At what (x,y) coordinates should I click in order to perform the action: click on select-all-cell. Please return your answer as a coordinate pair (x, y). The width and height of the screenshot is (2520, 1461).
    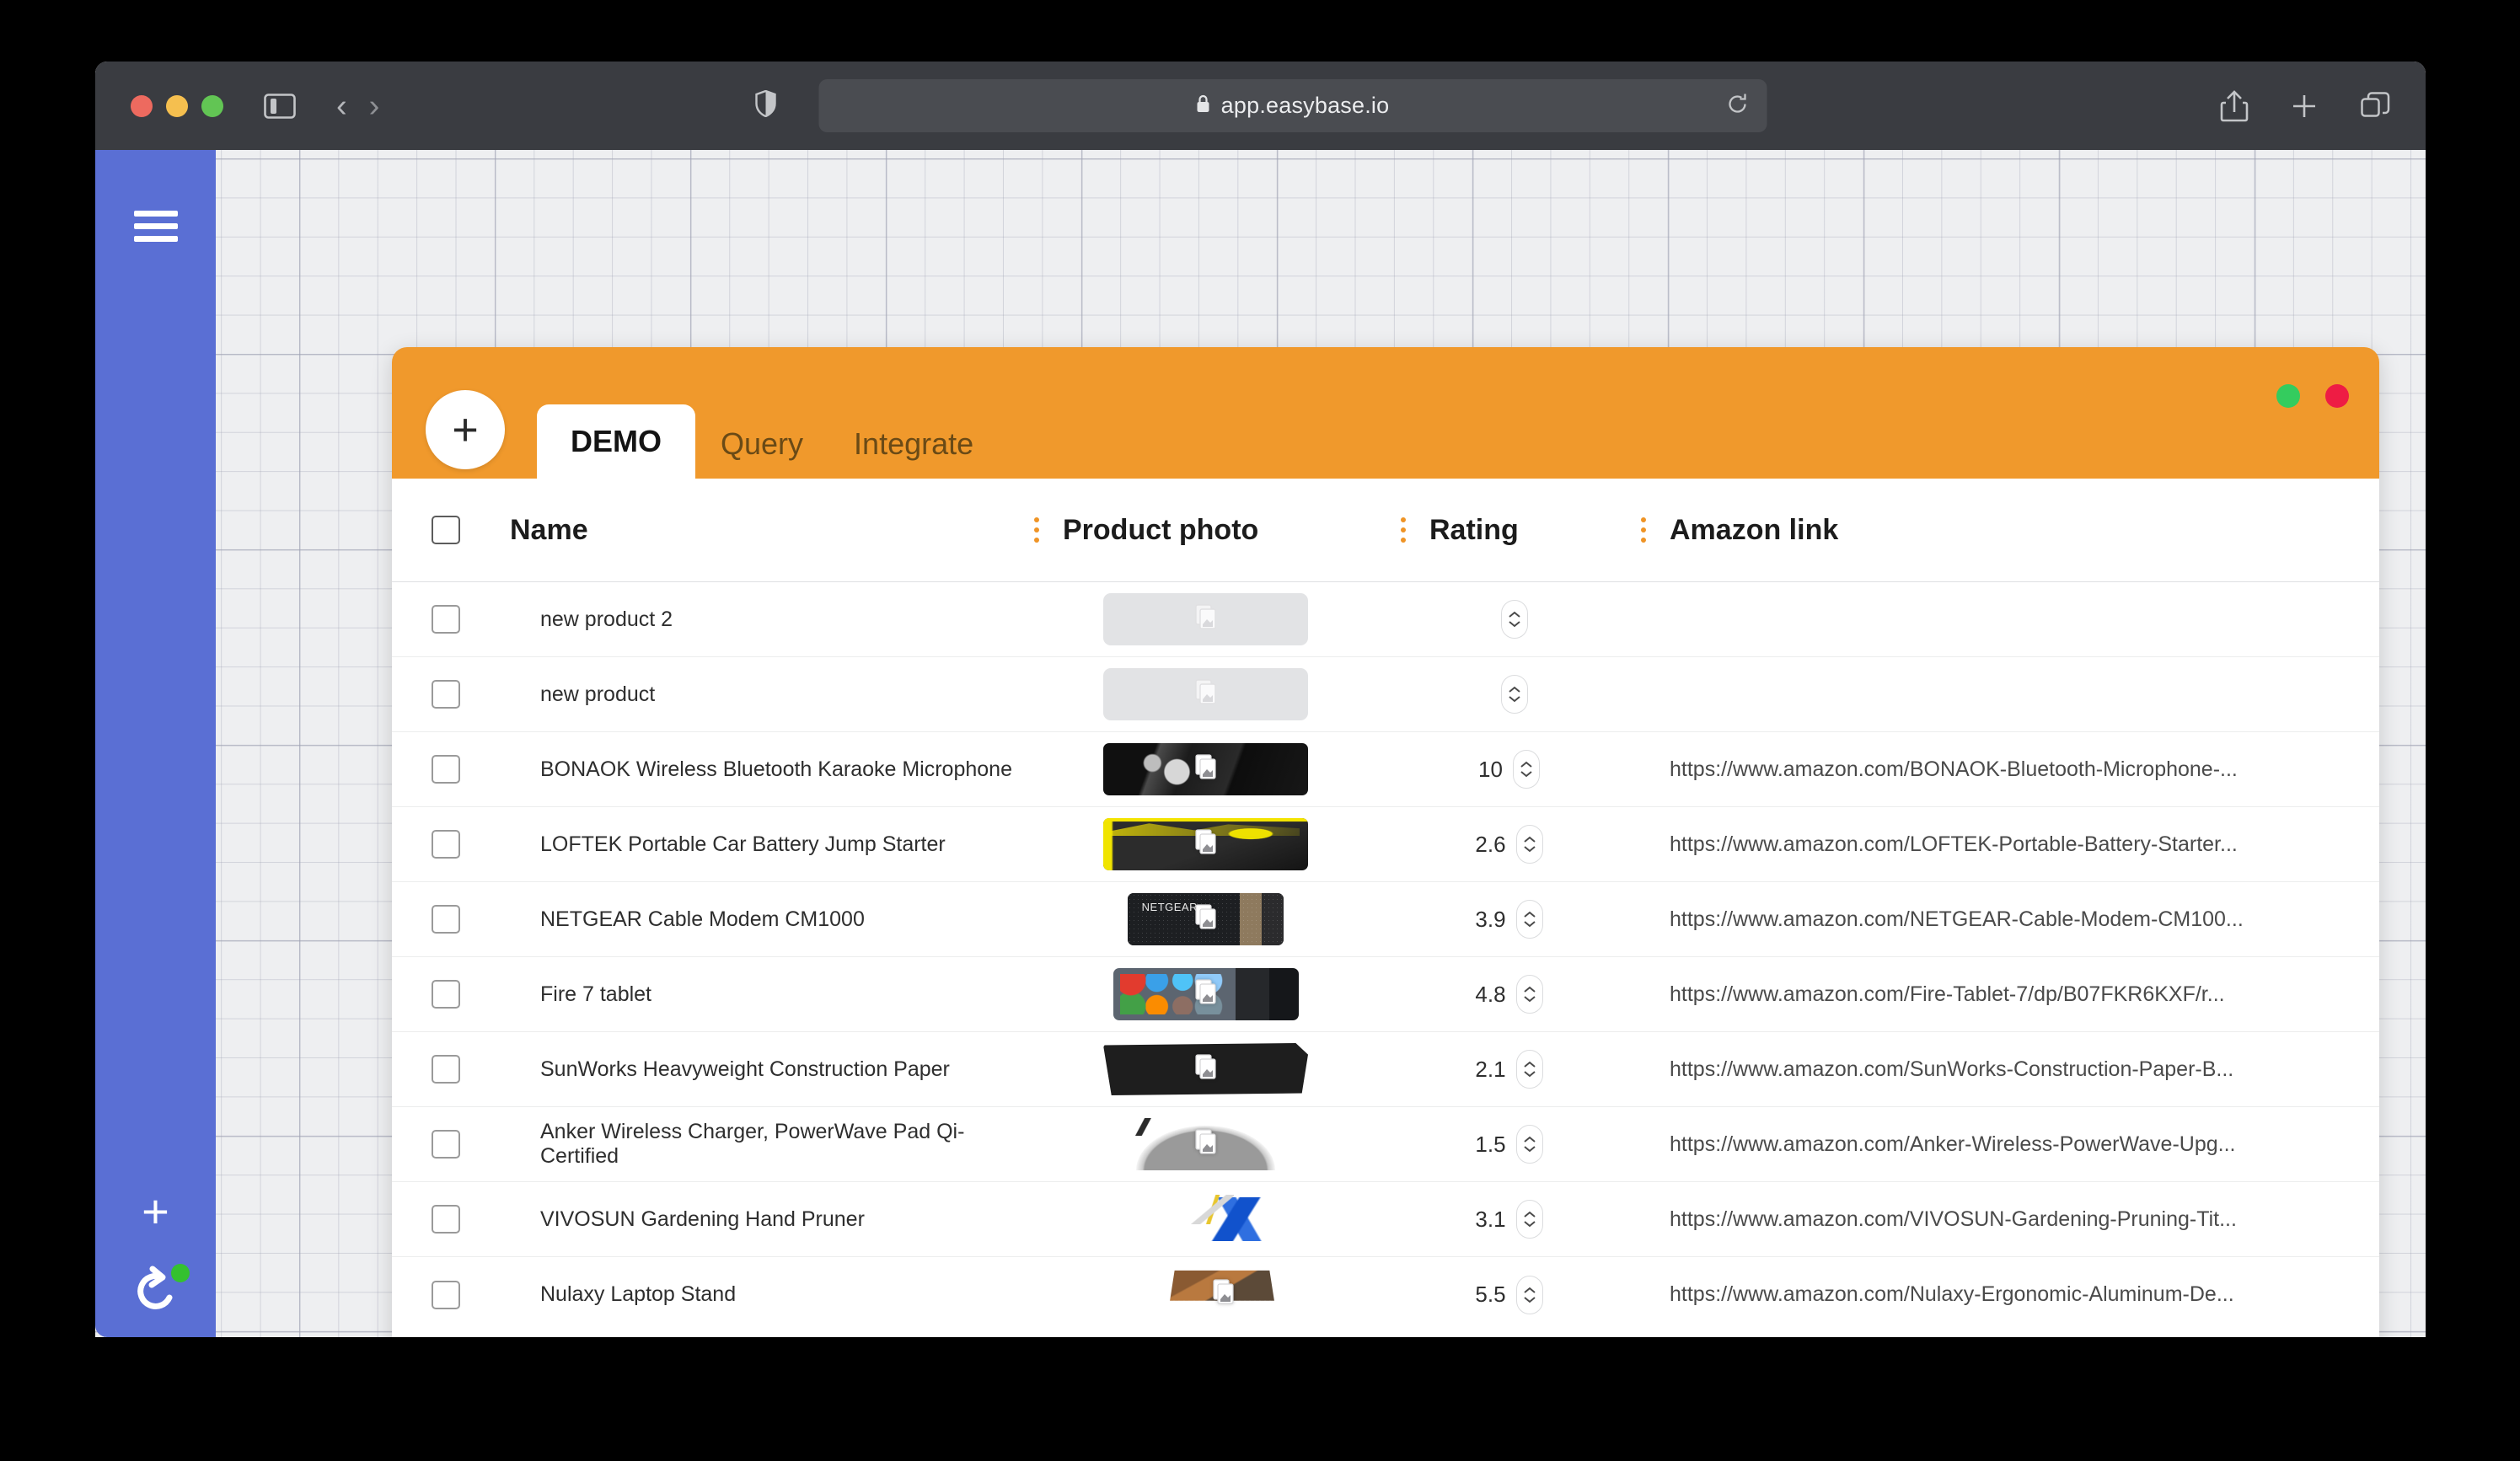
    Looking at the image, I should click on (446, 530).